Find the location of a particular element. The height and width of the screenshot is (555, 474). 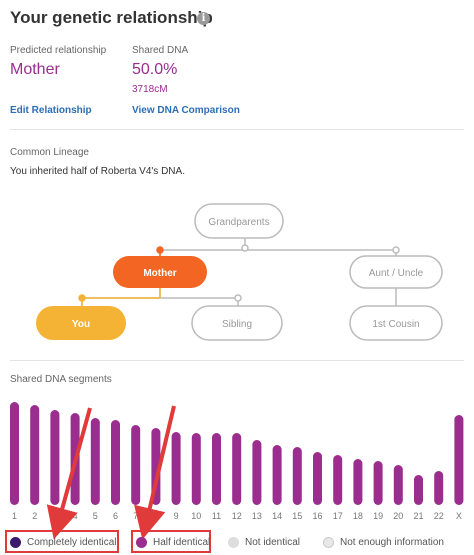

node-sibling: Sibling is located at coordinates (237, 323).